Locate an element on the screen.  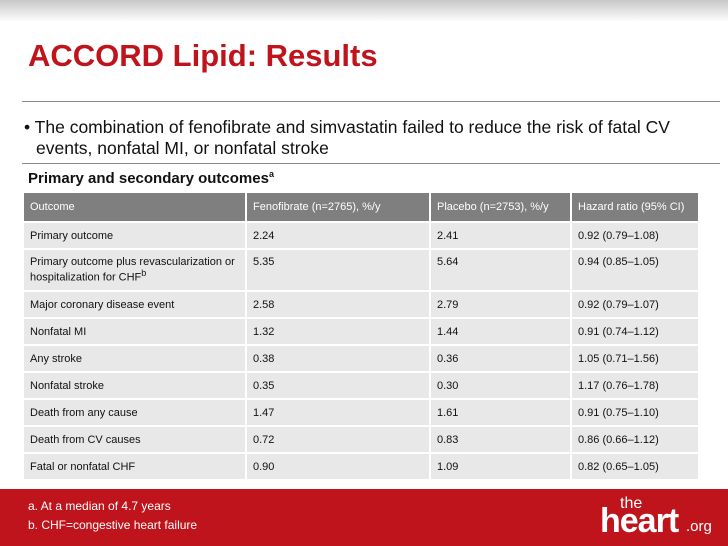
cell: 0.91 (0.75–1.10) is located at coordinates (635, 413).